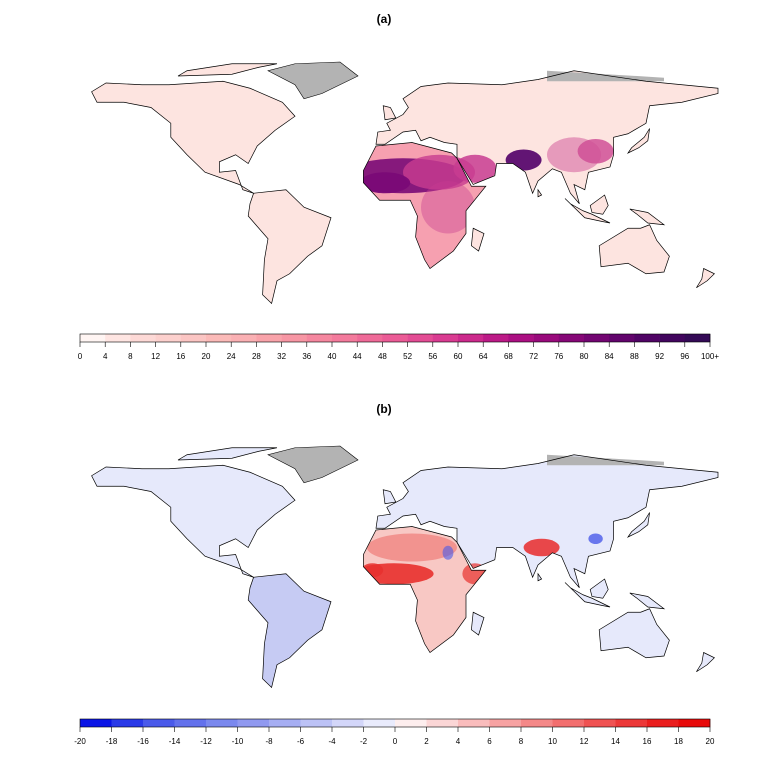 This screenshot has height=768, width=768. Describe the element at coordinates (269, 741) in the screenshot. I see `colorbar-tick-label: -8` at that location.